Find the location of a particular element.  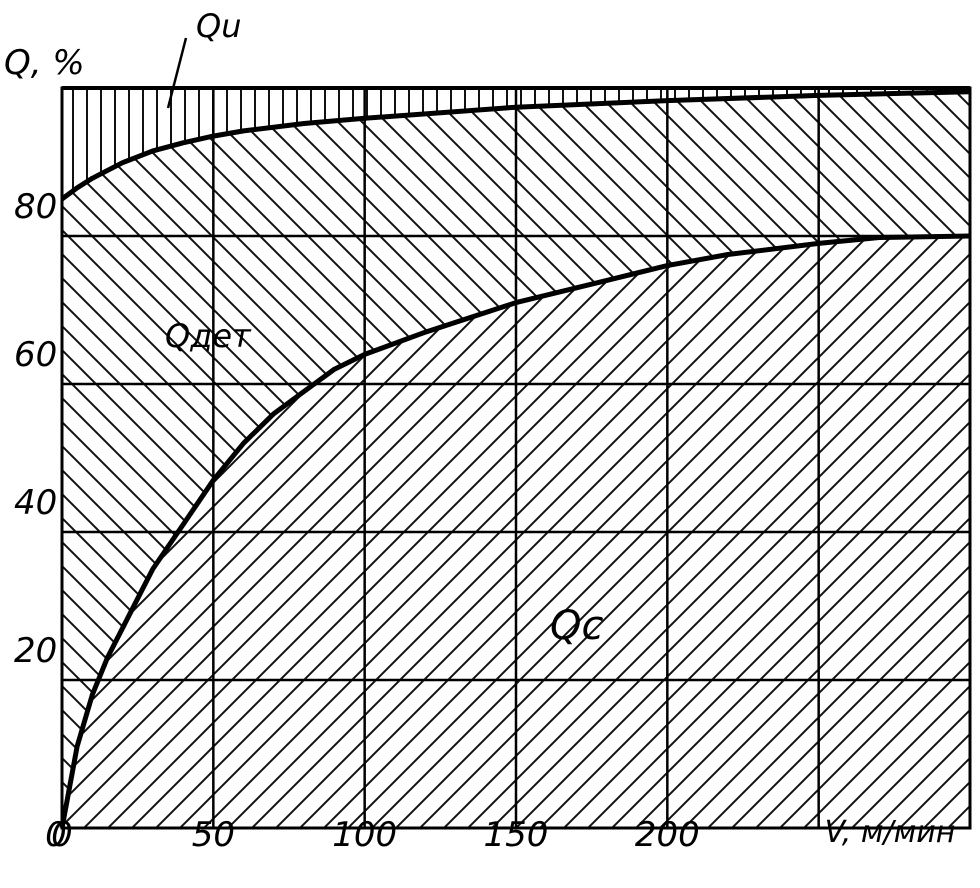

y-tick-label: 40 is located at coordinates (36, 503).